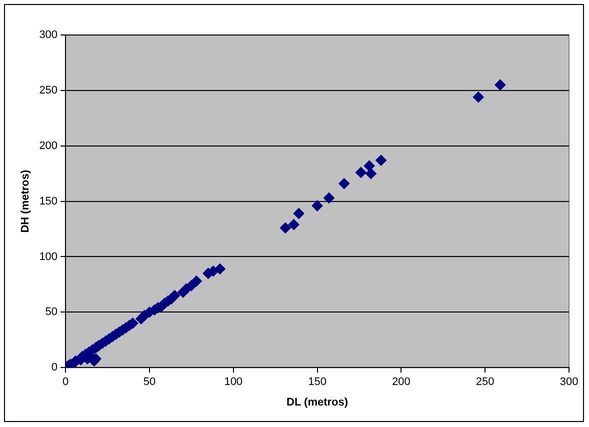 This screenshot has width=589, height=427. Describe the element at coordinates (233, 382) in the screenshot. I see `x-tick-label: 100` at that location.